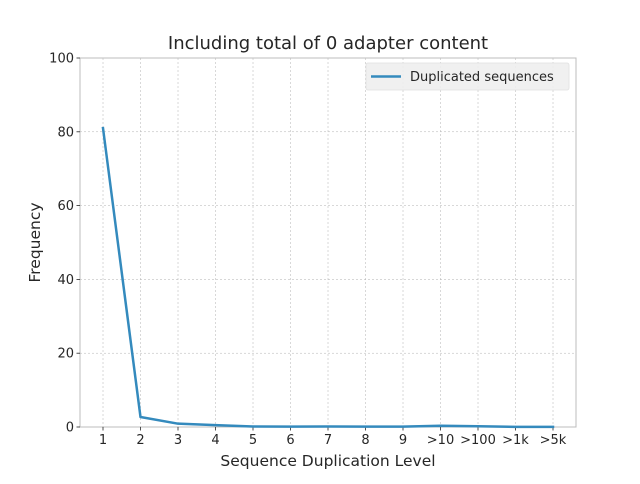 The image size is (640, 484). I want to click on x-tick-label: >100, so click(478, 440).